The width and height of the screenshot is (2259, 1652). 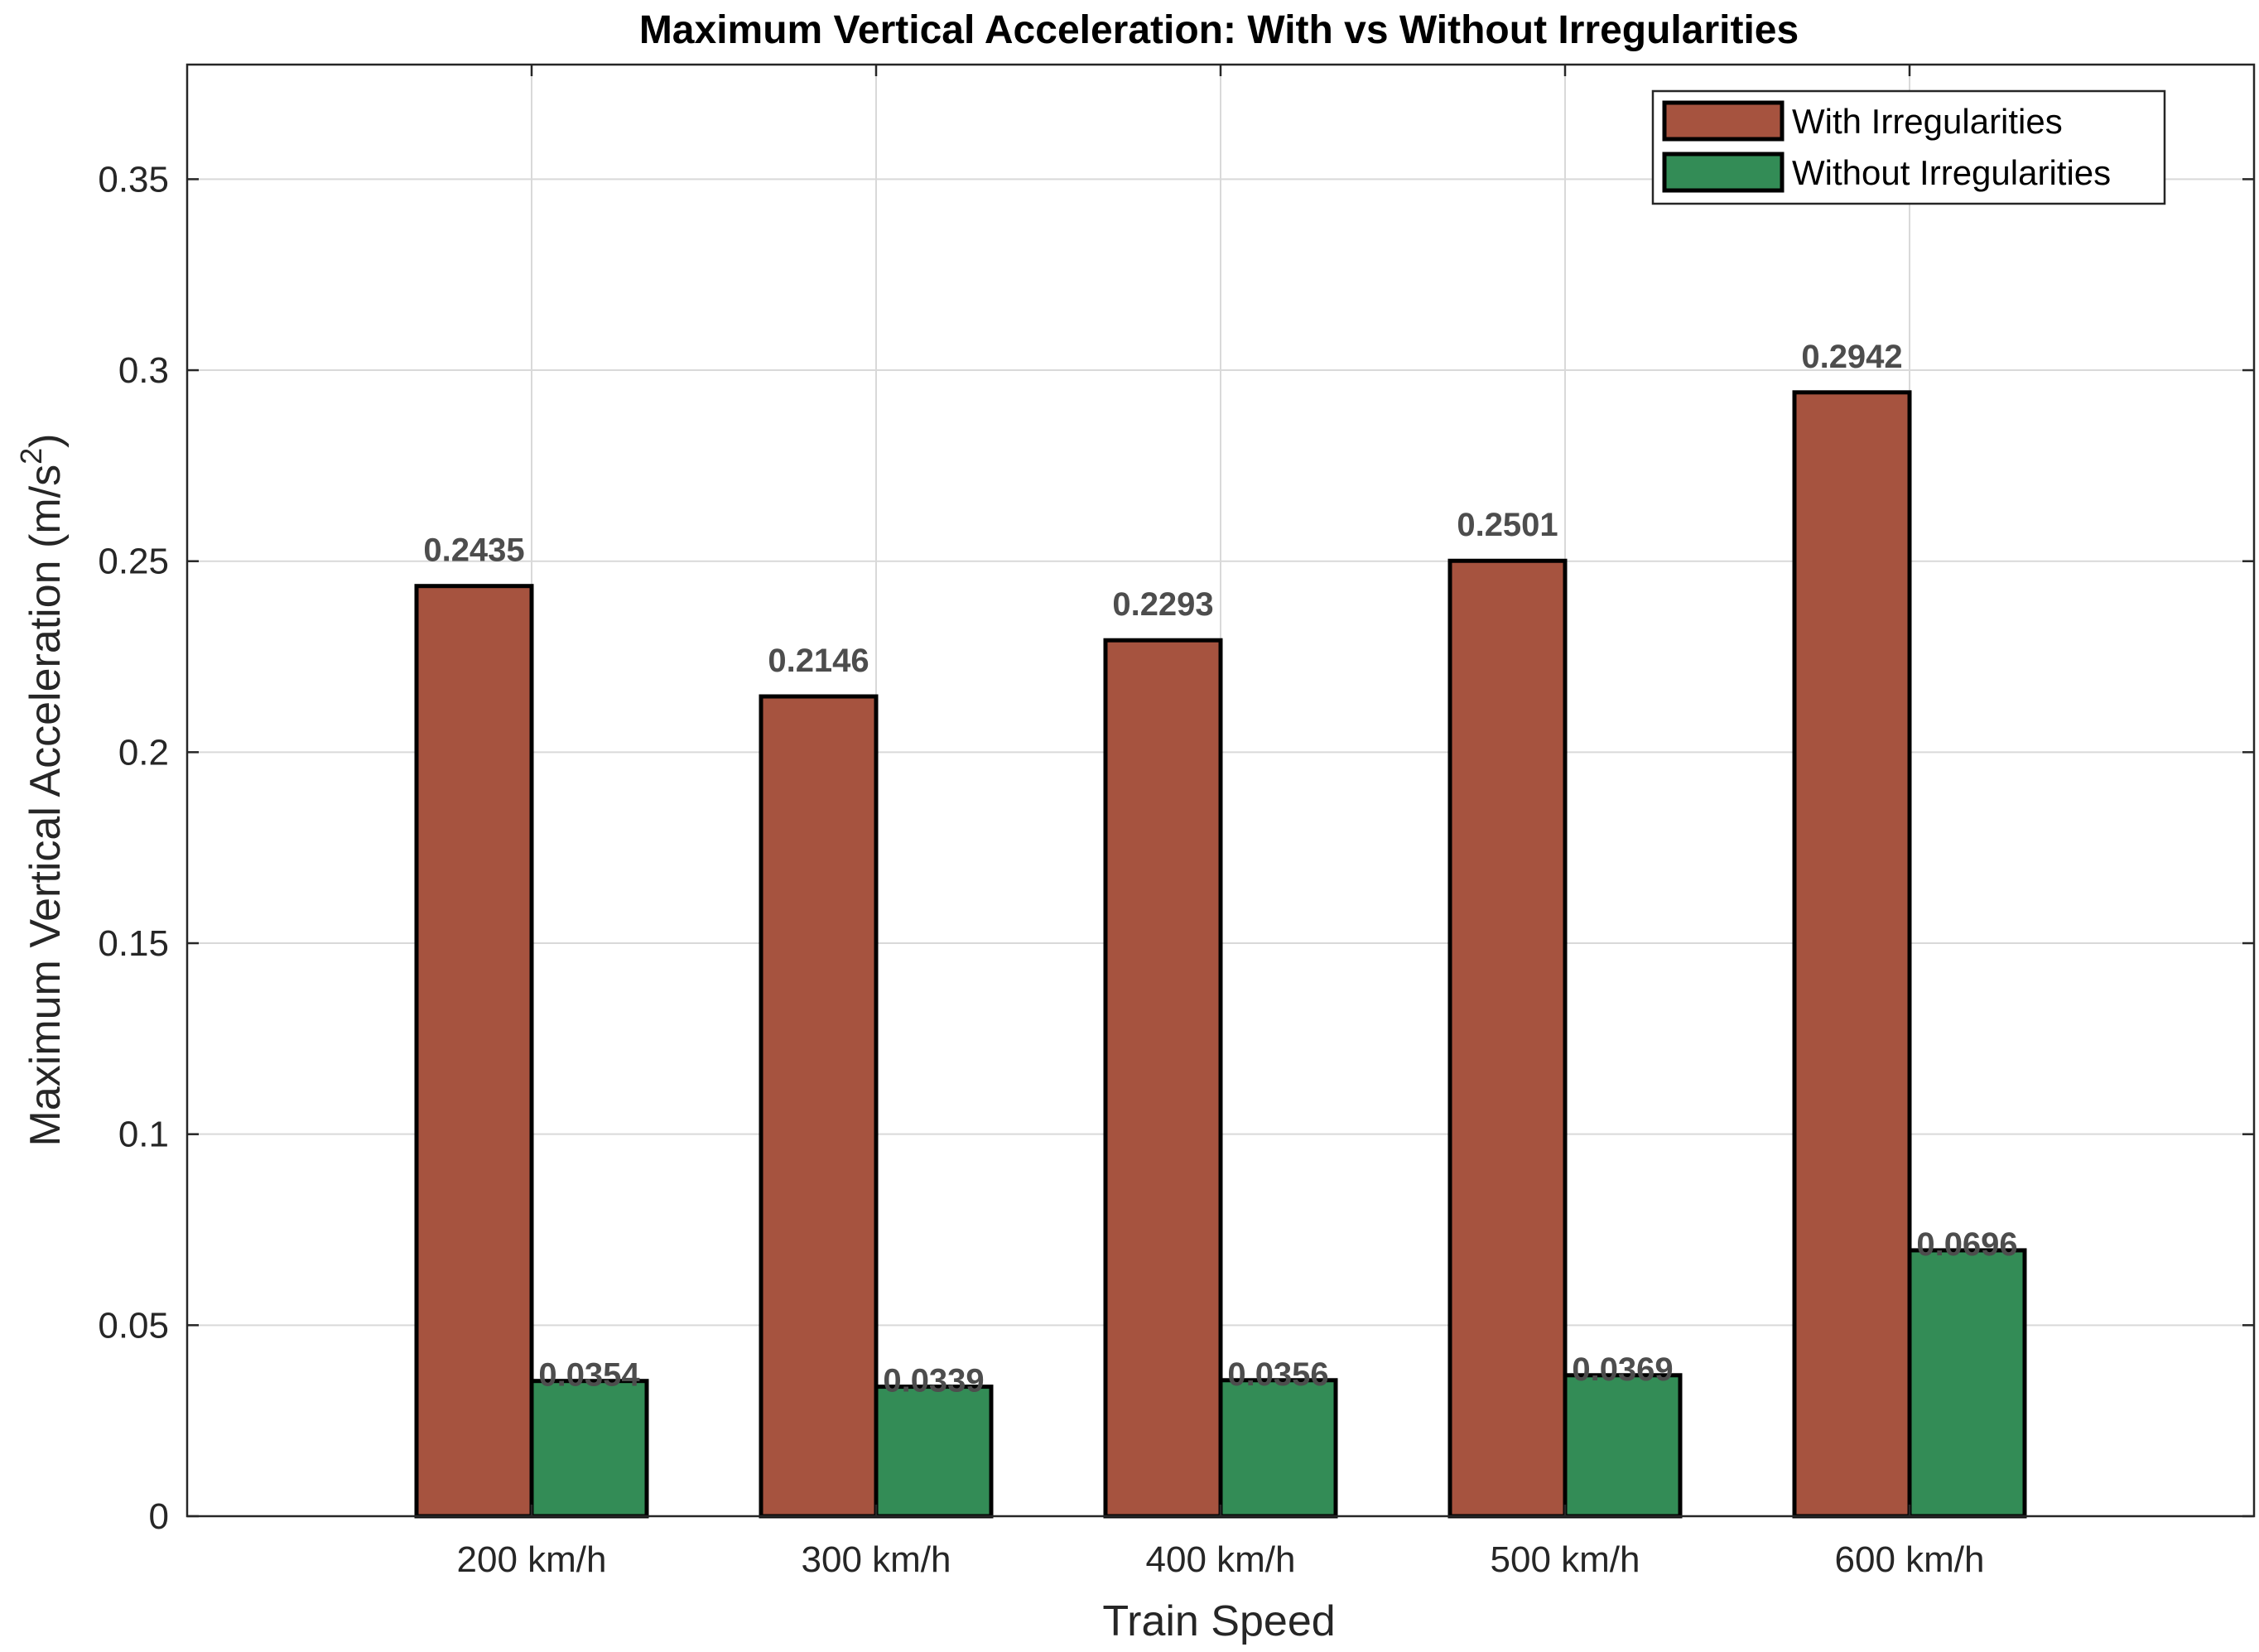 I want to click on y-axis-label: Maximum Vertical Acceleration (m/s2), so click(x=42, y=790).